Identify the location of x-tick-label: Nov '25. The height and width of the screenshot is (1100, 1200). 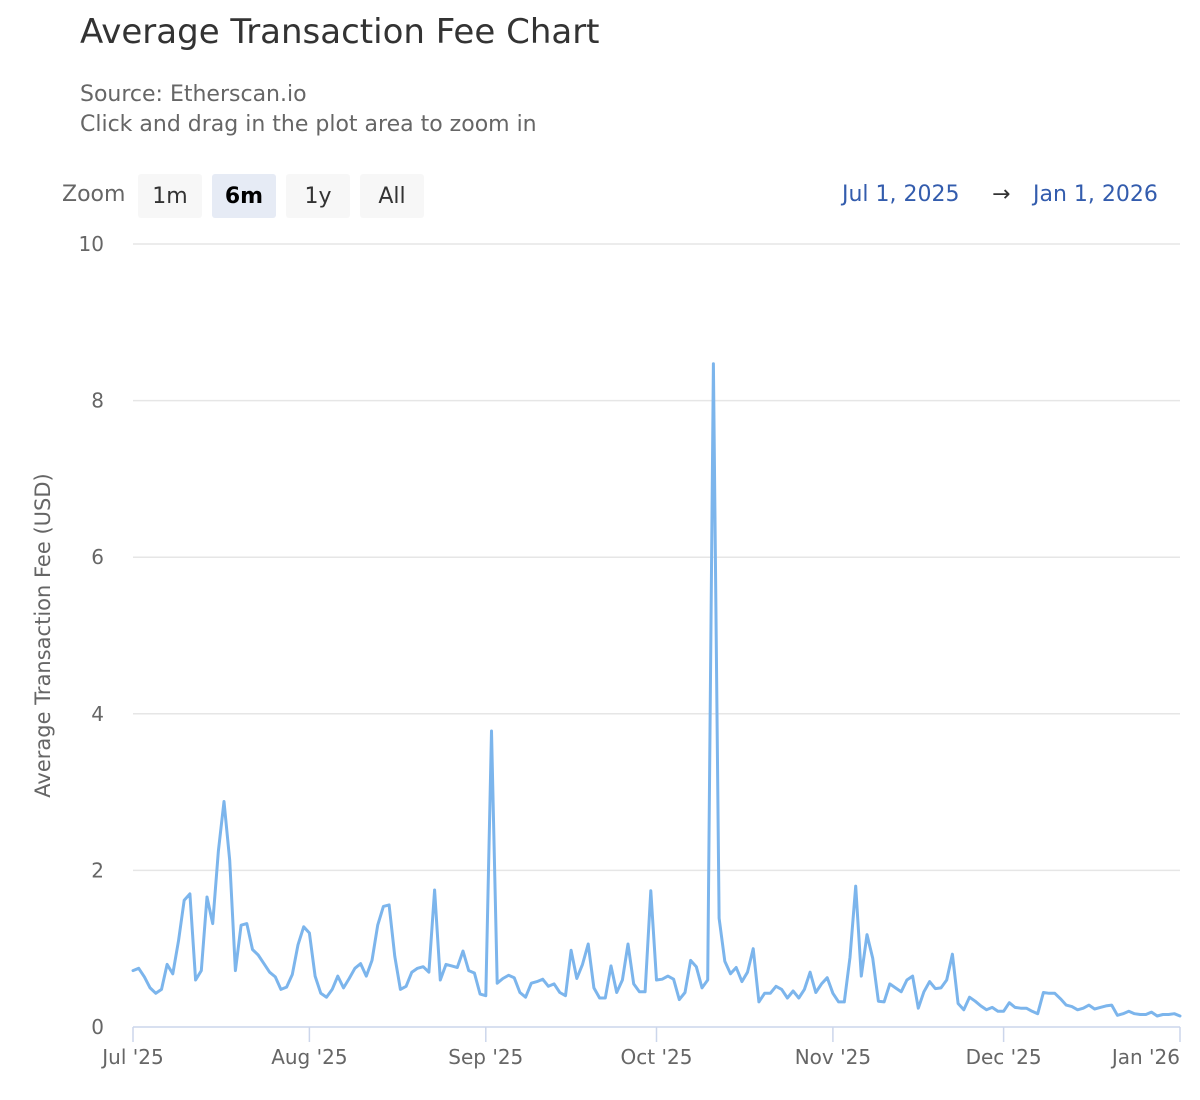
(833, 1057).